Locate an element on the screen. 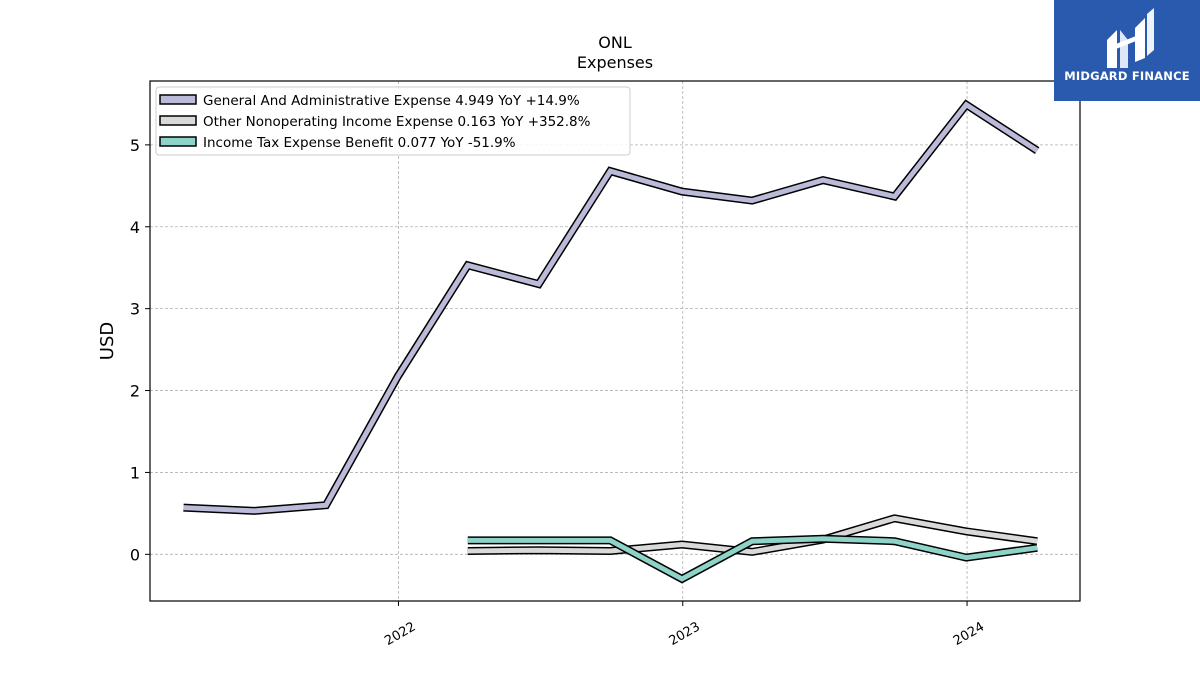  legend-box is located at coordinates (393, 121).